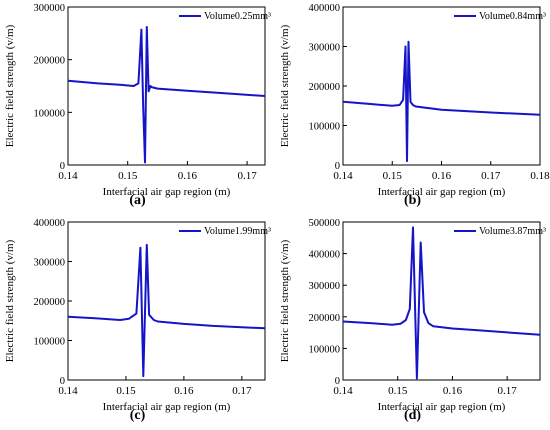 This screenshot has height=430, width=550. What do you see at coordinates (237, 16) in the screenshot?
I see `legend-label: Volume0.25mm³` at bounding box center [237, 16].